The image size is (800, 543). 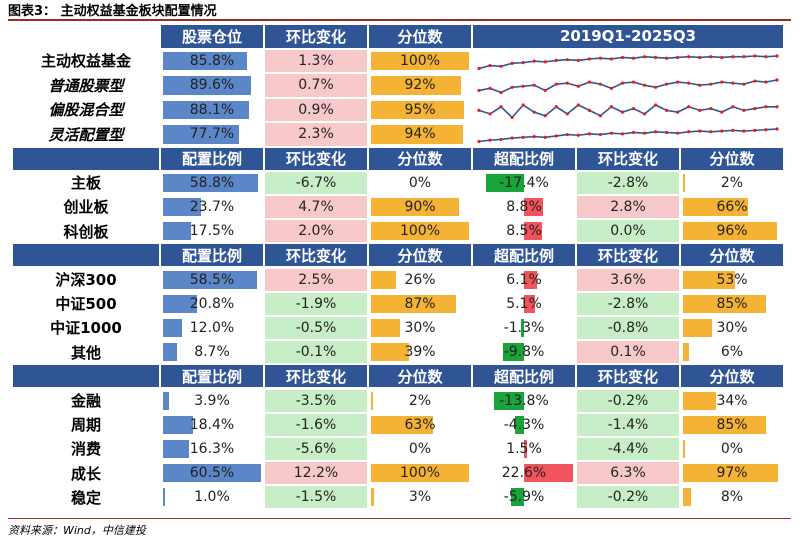 I want to click on allocation-percentile-cell-text: 30%, so click(x=420, y=327).